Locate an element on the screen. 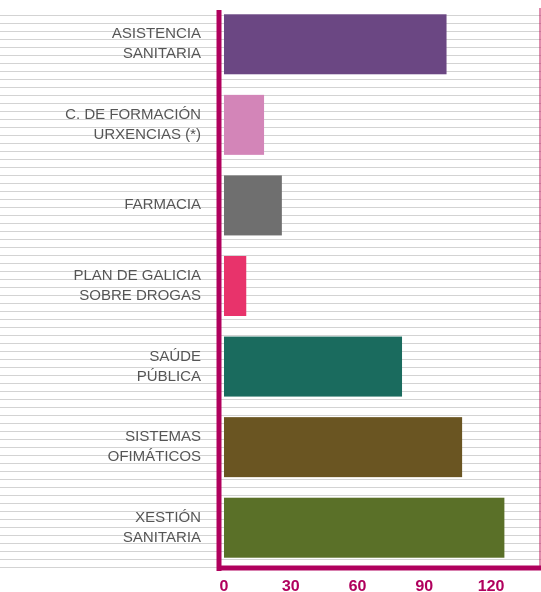  category-label: PLAN DE GALICIA SOBRE DROGAS is located at coordinates (137, 285).